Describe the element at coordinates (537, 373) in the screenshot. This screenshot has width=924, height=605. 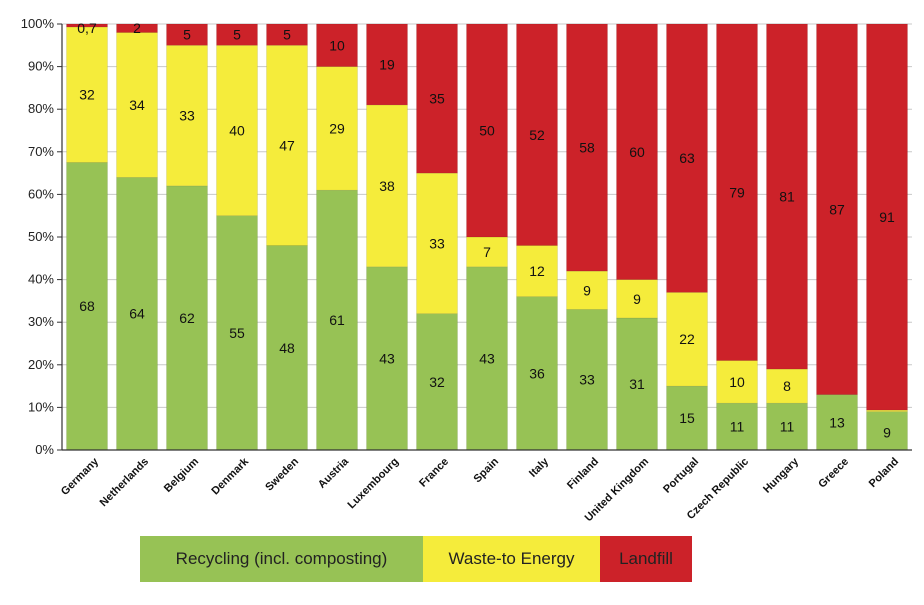
I see `data-label: 36` at that location.